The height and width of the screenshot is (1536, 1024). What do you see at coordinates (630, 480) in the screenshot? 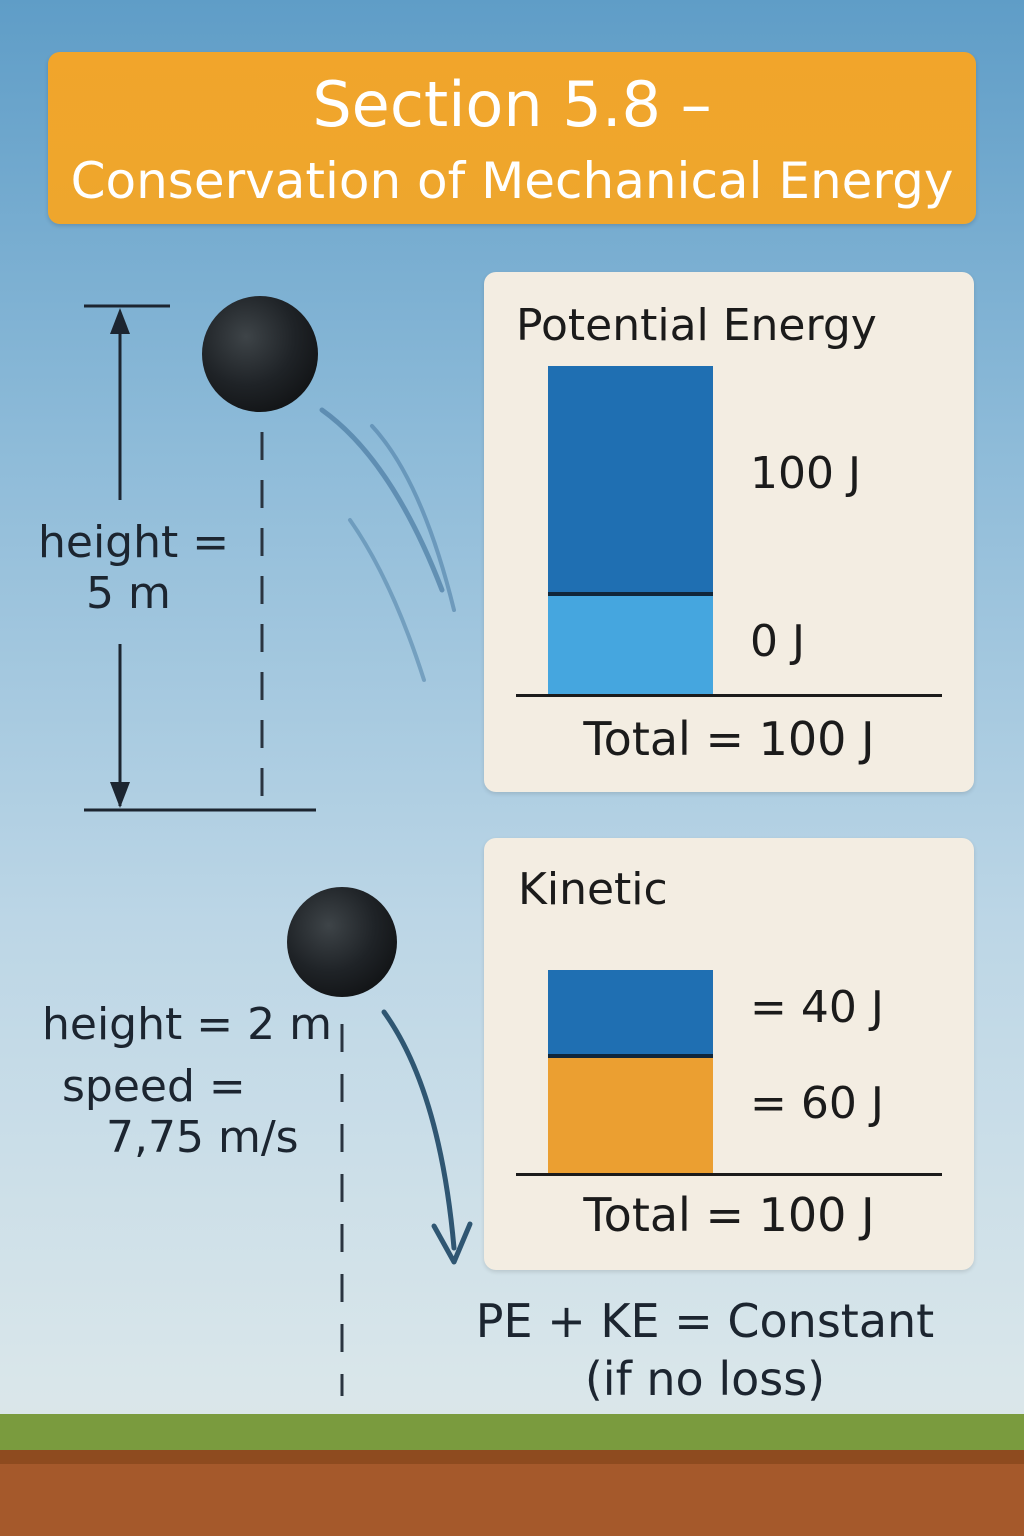
I see `potential-bar-upper` at bounding box center [630, 480].